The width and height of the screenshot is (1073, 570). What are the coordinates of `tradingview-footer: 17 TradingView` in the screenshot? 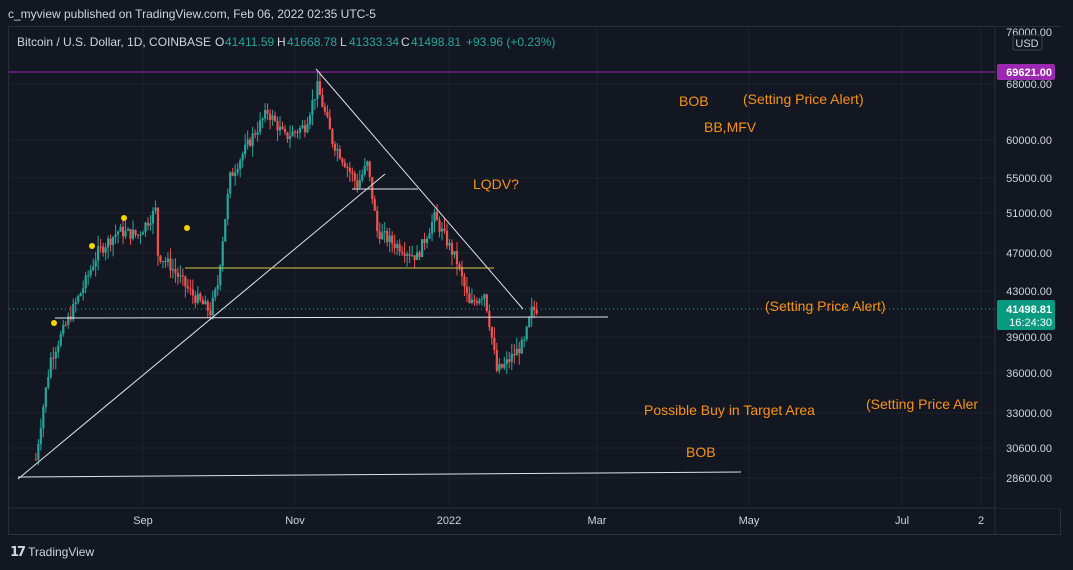 It's located at (52, 552).